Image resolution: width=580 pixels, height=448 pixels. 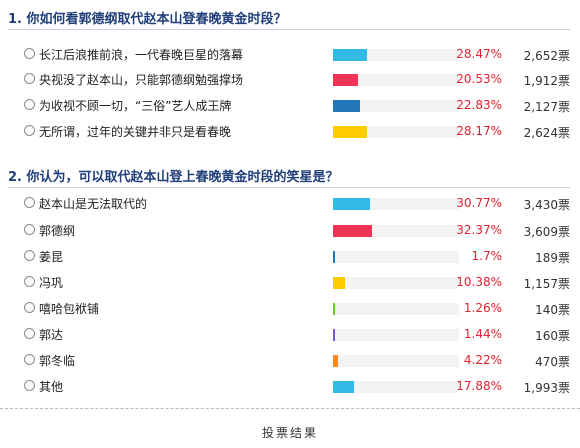 I want to click on q2-option-2: 郭德纲 32.37% 3,609票, so click(x=290, y=230).